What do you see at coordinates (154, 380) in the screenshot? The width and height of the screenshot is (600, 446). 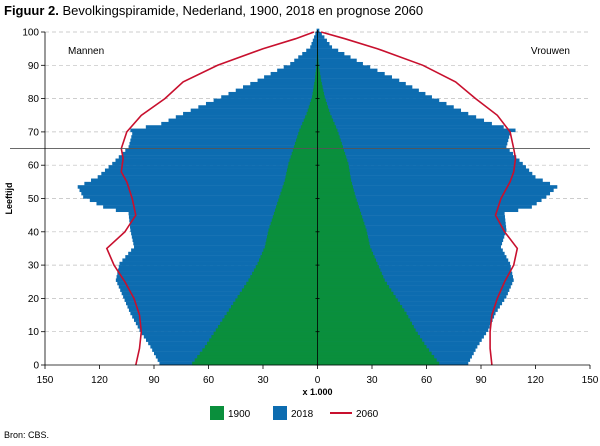 I see `x-tick-label: 90` at bounding box center [154, 380].